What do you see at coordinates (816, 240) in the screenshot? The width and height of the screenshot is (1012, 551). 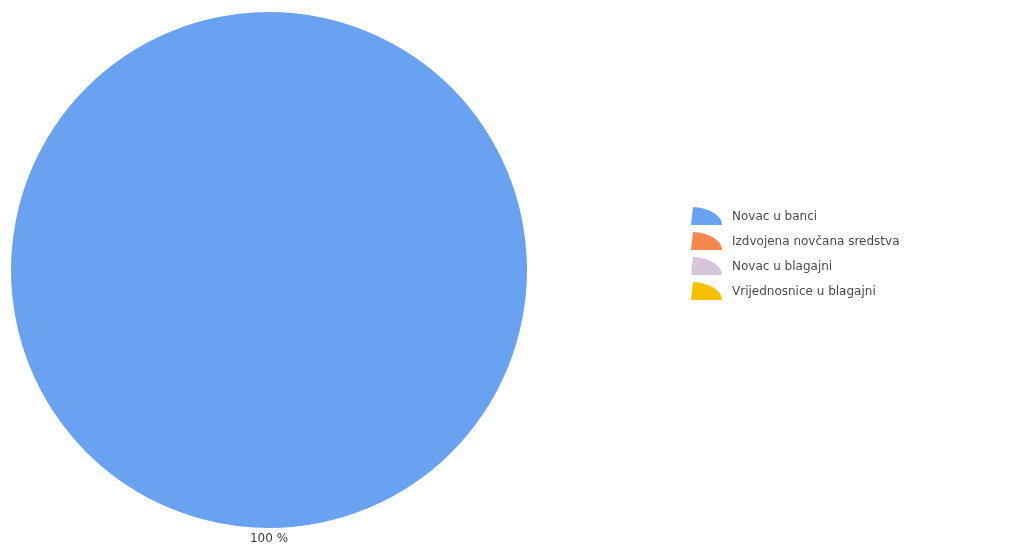 I see `legend-label: Izdvojena novčana sredstva` at bounding box center [816, 240].